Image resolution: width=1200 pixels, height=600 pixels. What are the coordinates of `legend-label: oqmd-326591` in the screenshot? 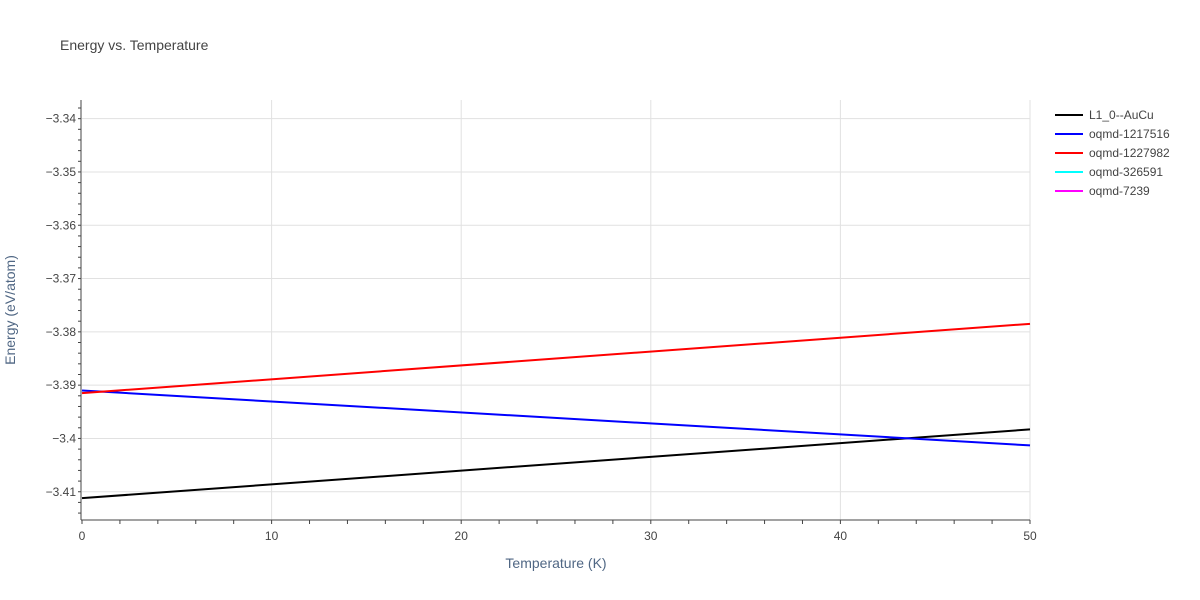 It's located at (1126, 172).